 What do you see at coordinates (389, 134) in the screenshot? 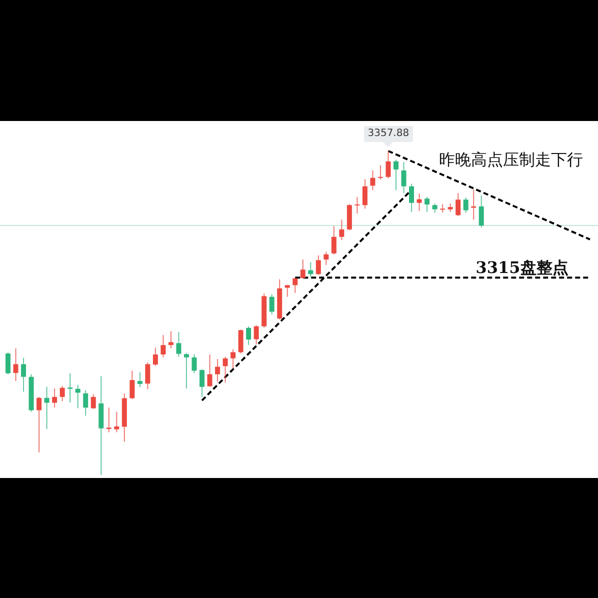
I see `annotation: 3357.88` at bounding box center [389, 134].